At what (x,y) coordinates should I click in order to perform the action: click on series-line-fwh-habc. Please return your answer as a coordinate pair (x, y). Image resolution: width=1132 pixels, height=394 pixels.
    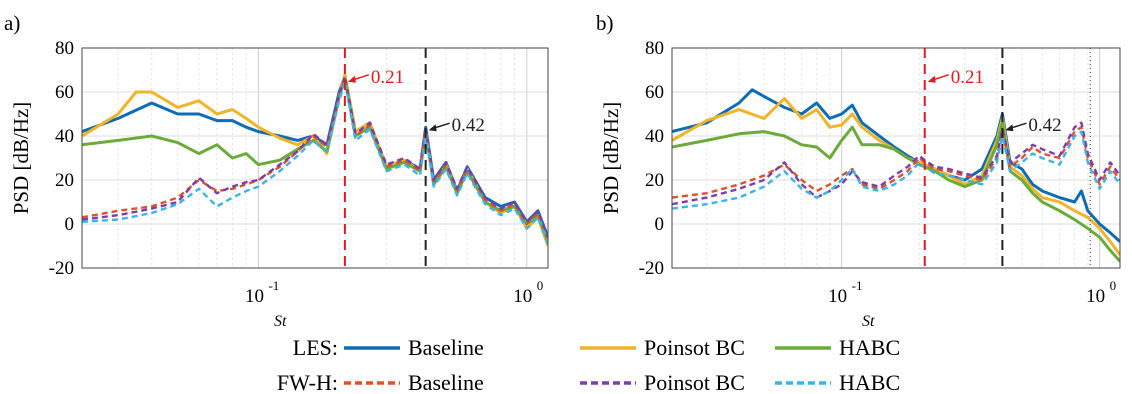
    Looking at the image, I should click on (896, 170).